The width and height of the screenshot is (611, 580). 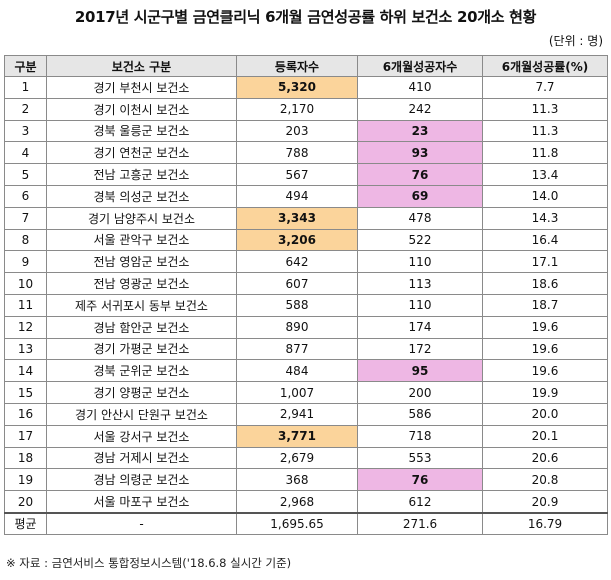 What do you see at coordinates (420, 523) in the screenshot?
I see `average-success: 271.6` at bounding box center [420, 523].